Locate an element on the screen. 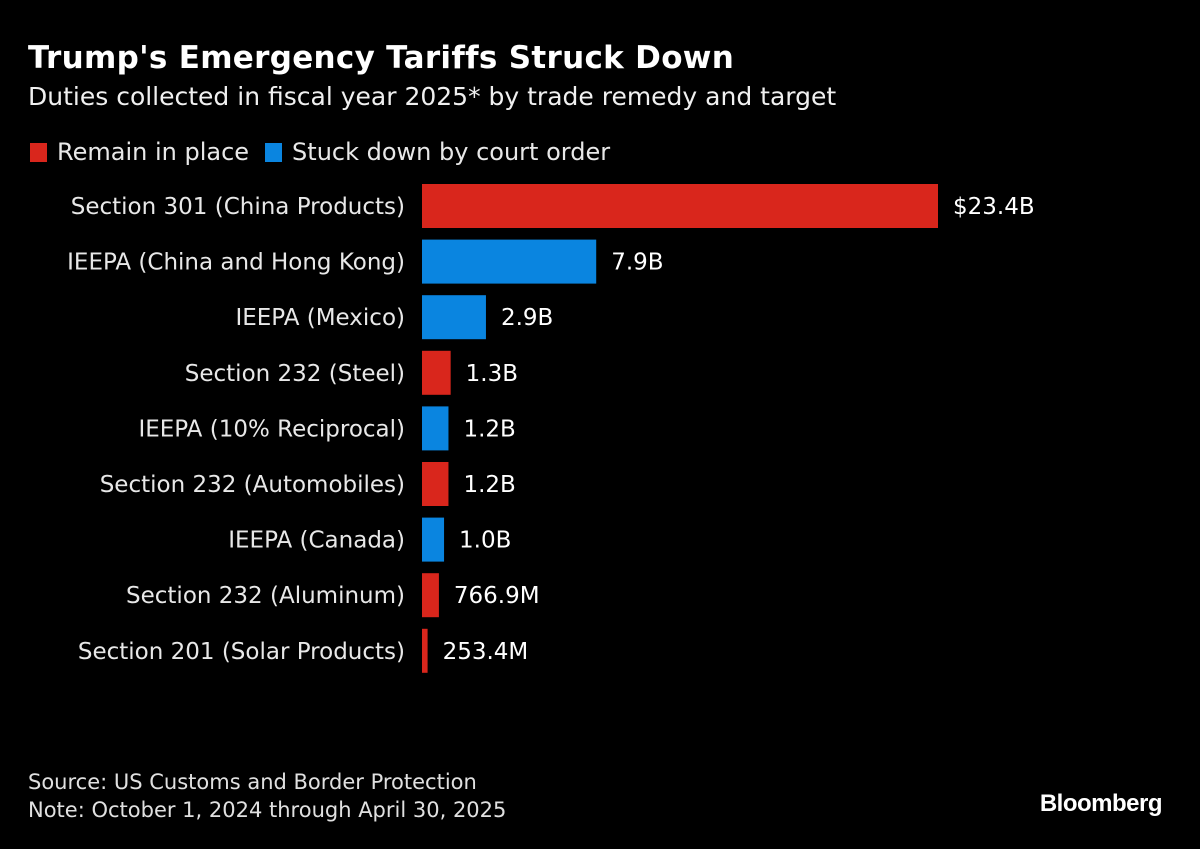  category-label: Section 232 (Aluminum) is located at coordinates (265, 596).